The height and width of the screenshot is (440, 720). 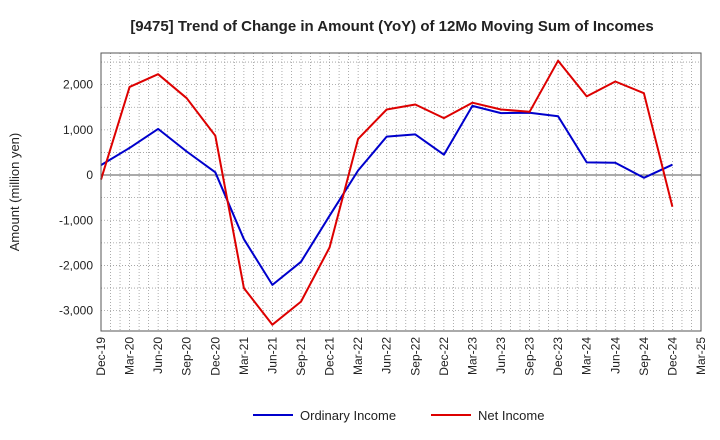 What do you see at coordinates (398, 415) in the screenshot?
I see `legend: Ordinary Income Net Income` at bounding box center [398, 415].